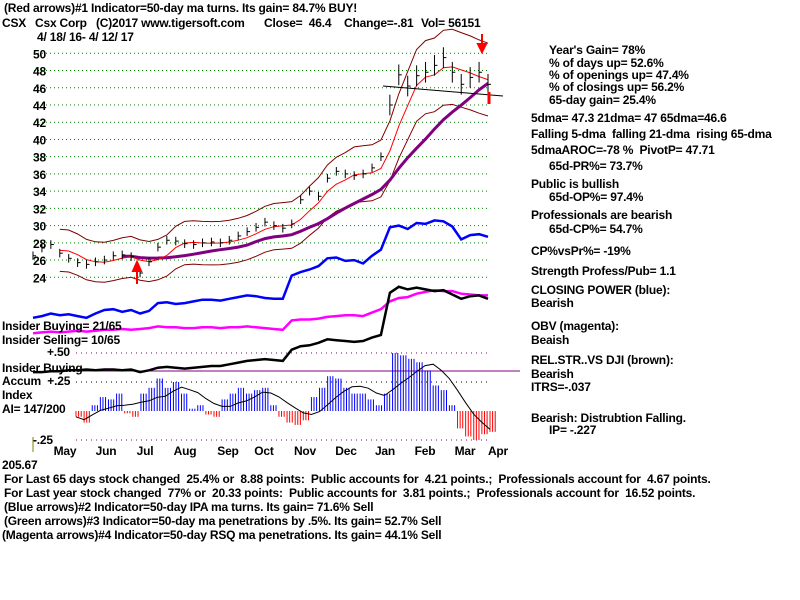  What do you see at coordinates (20, 465) in the screenshot?
I see `overlap-value: 205.67` at bounding box center [20, 465].